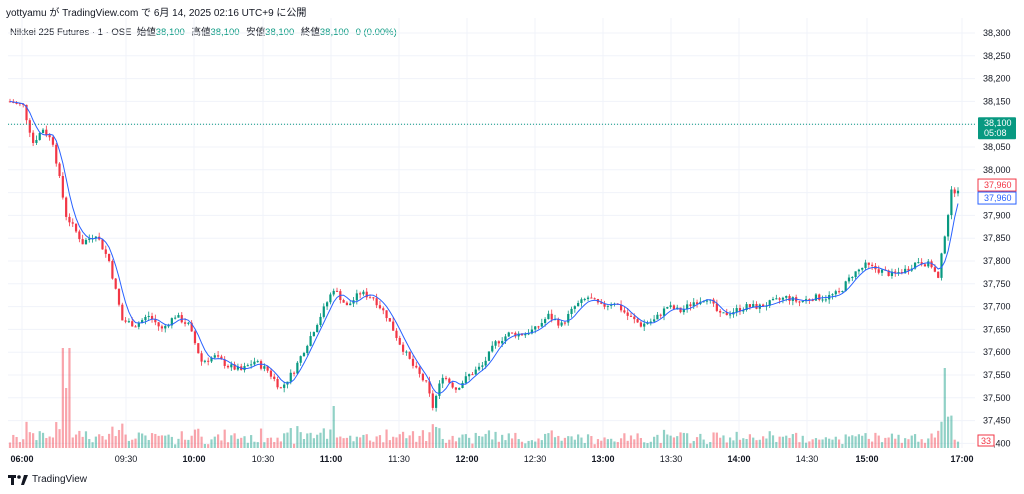  Describe the element at coordinates (997, 101) in the screenshot. I see `price-tick-label: 38,150` at that location.